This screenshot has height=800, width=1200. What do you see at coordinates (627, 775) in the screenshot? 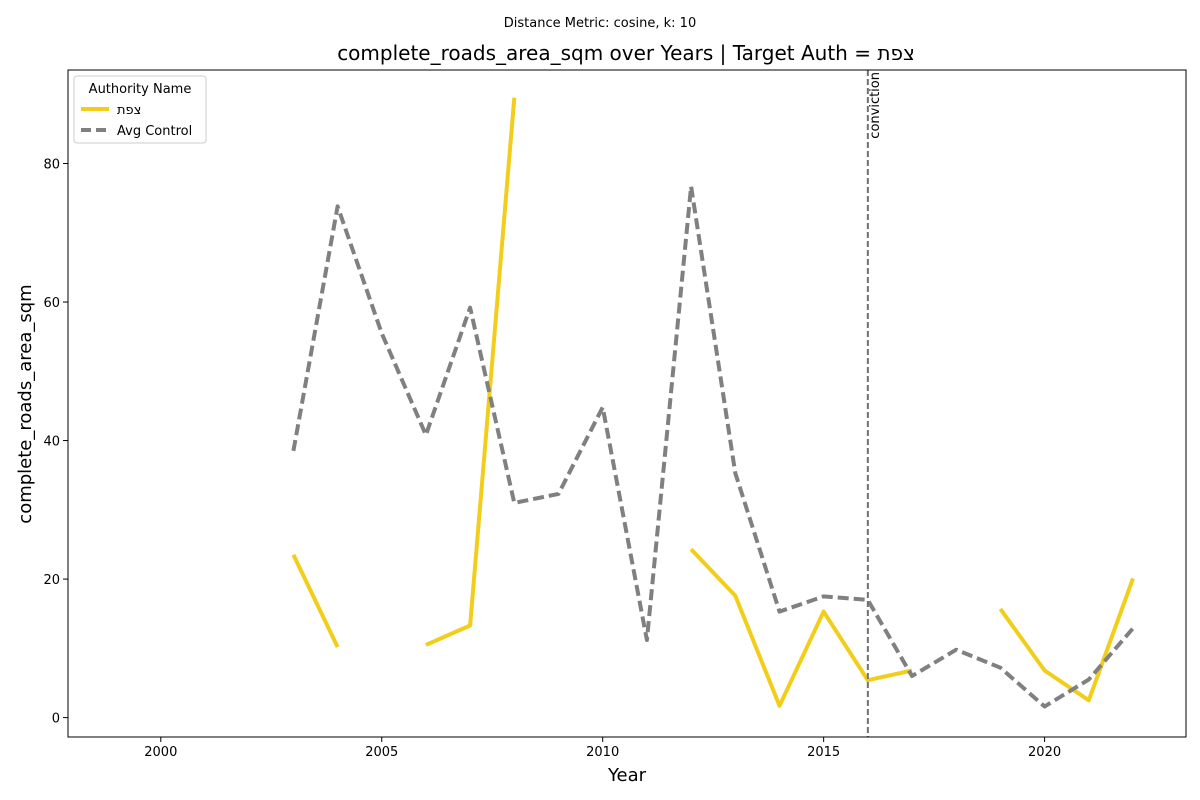
I see `x-axis-label: Year` at bounding box center [627, 775].